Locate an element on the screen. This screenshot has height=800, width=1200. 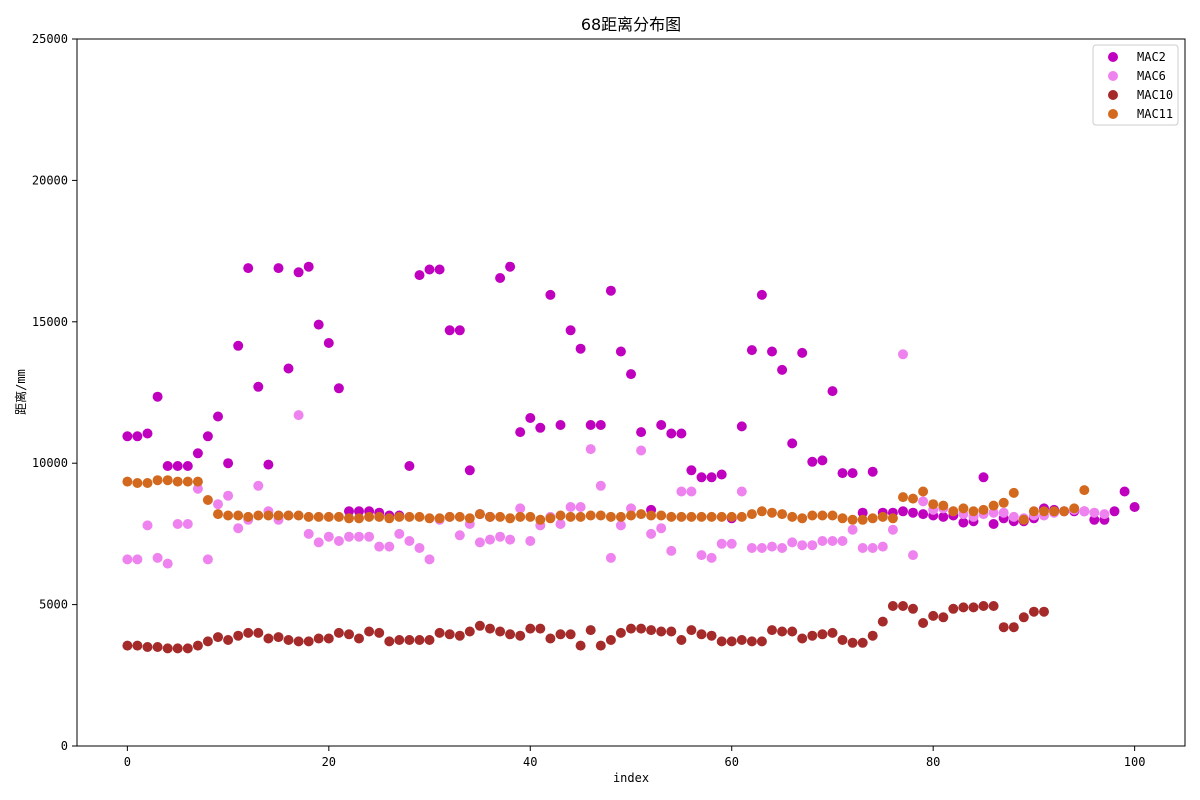
legend-label-mac11: MAC11 is located at coordinates (1155, 114).